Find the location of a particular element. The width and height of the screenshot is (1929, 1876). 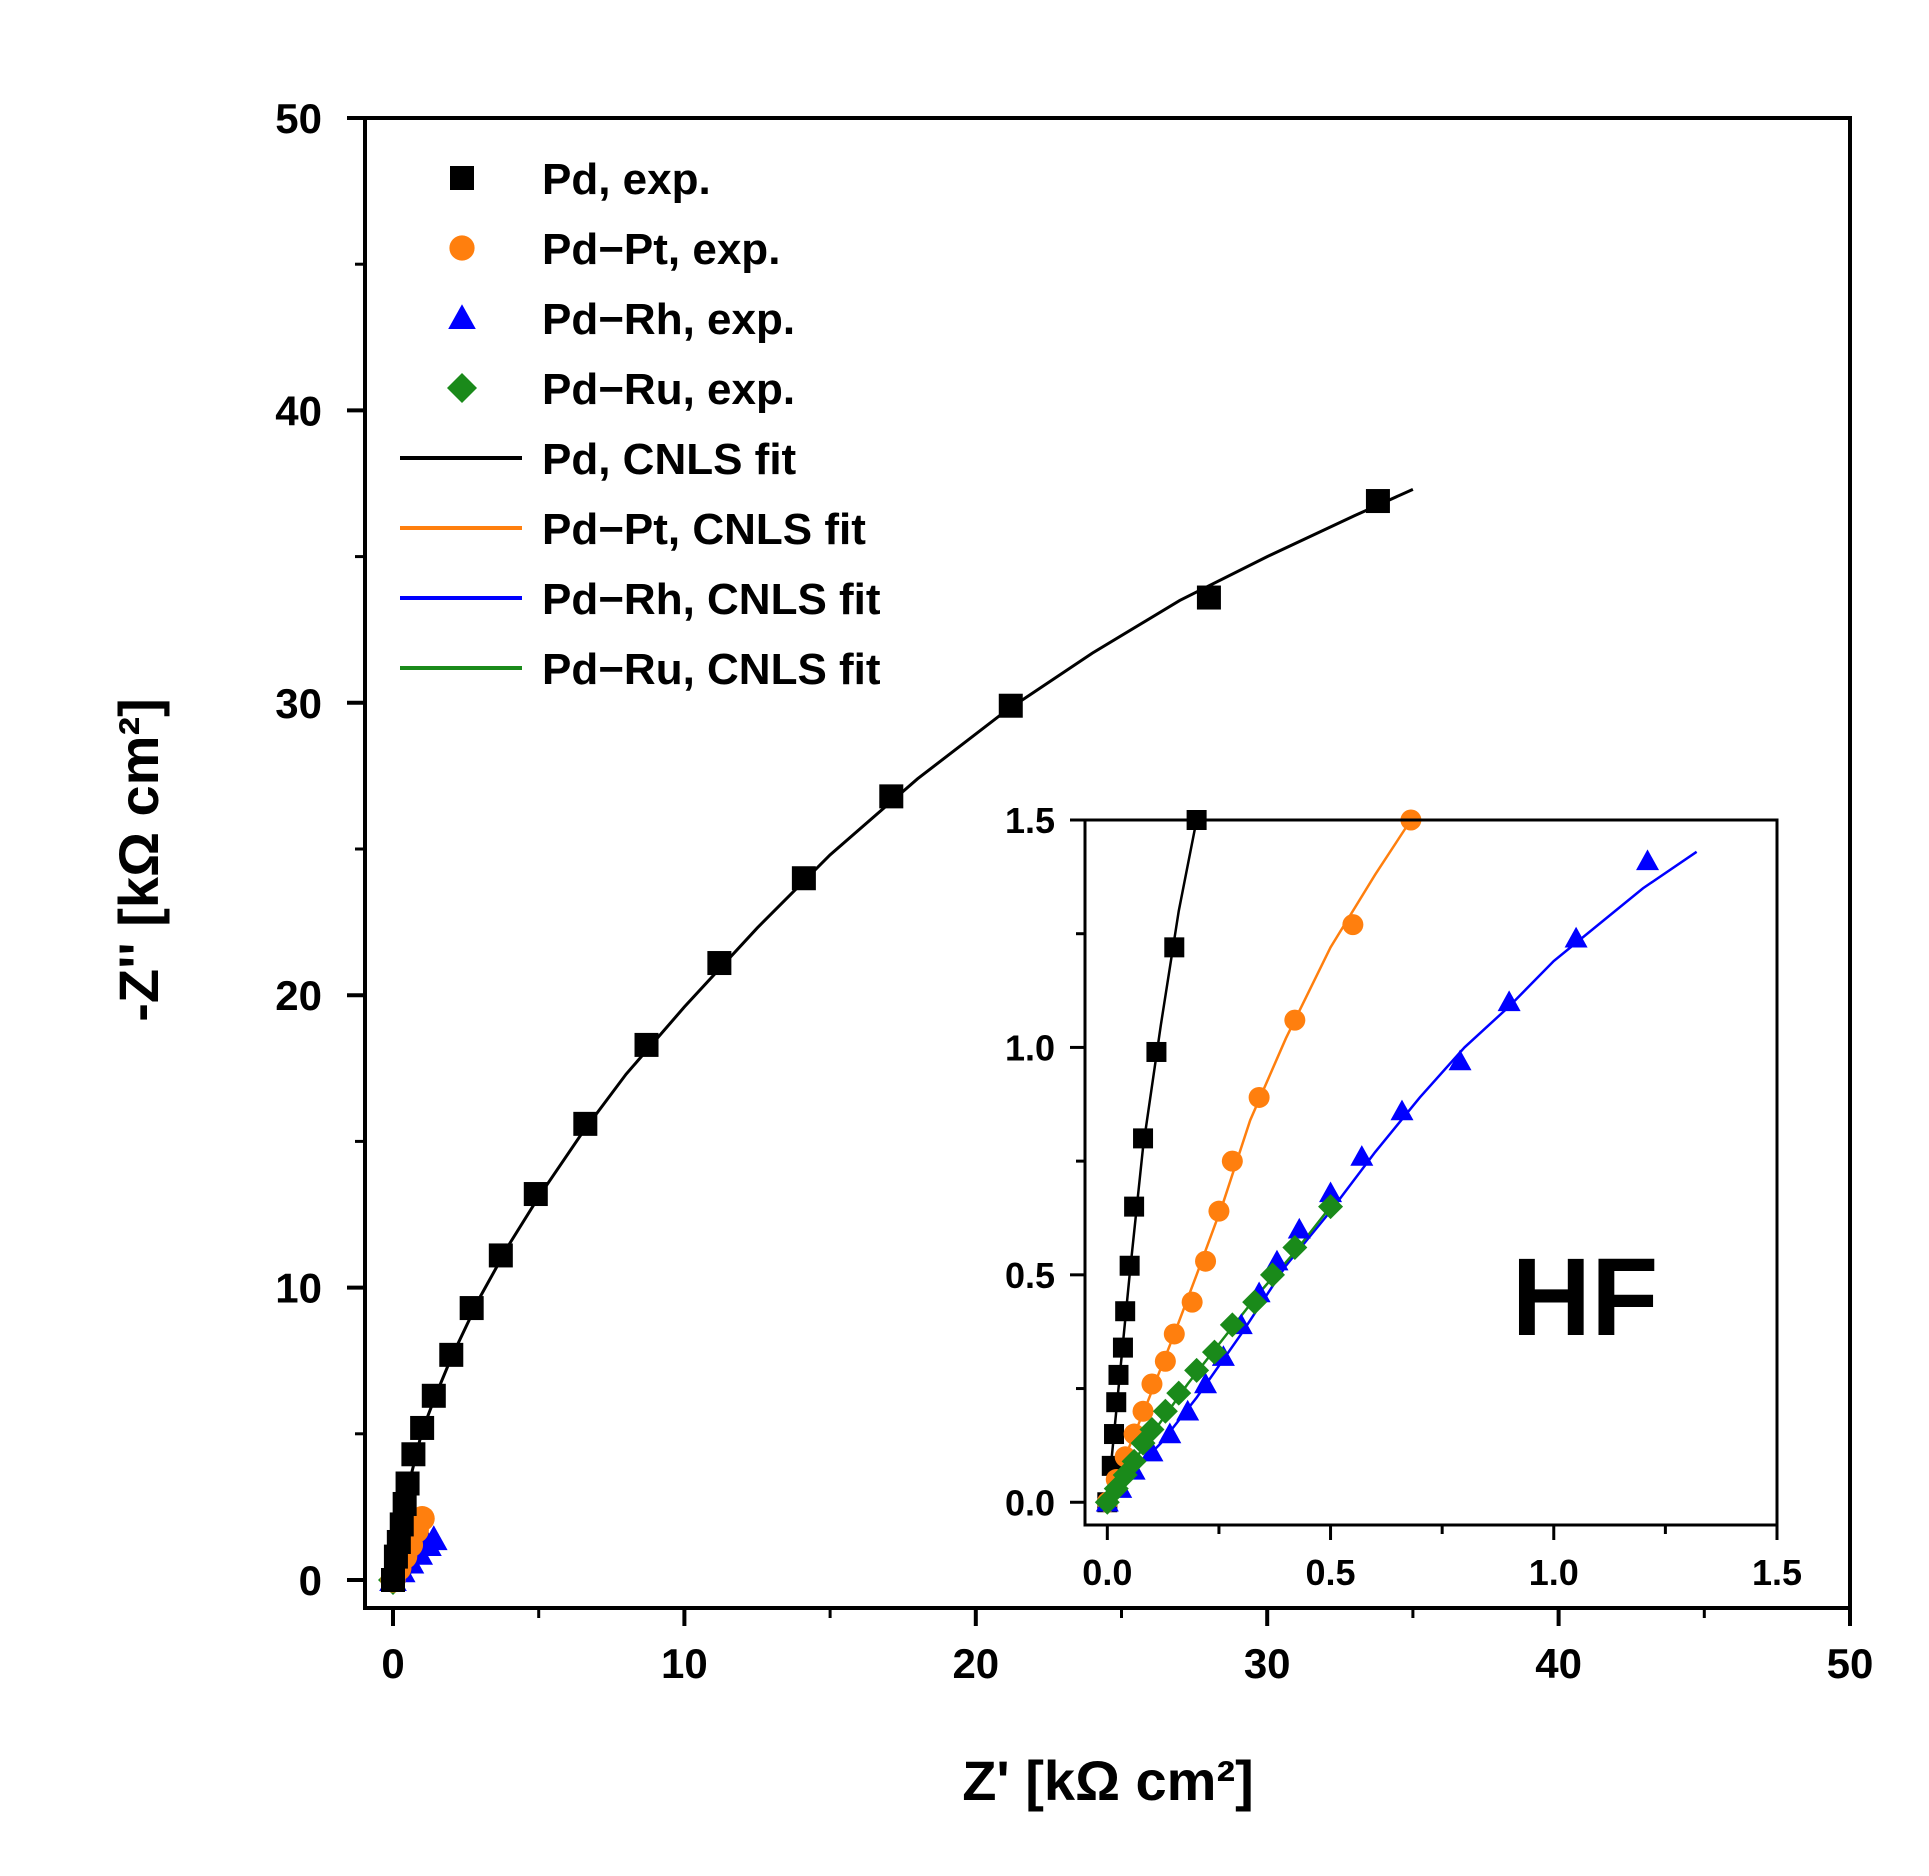

inset-annotation-hf: HF is located at coordinates (1585, 1297).